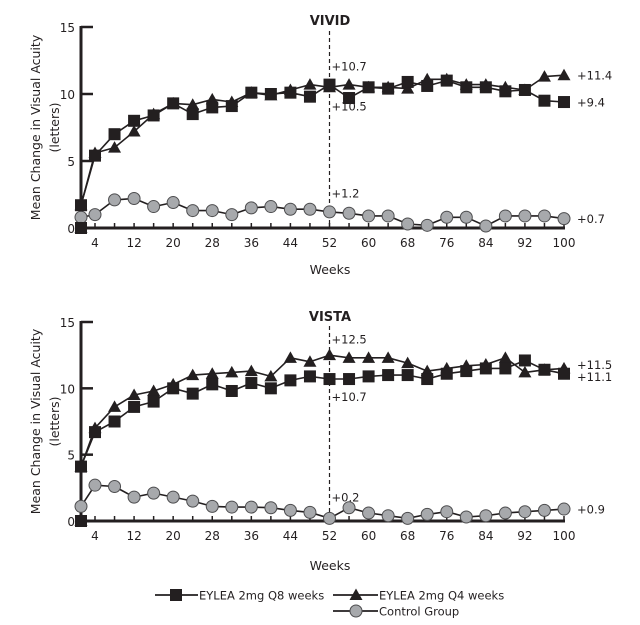 Image resolution: width=640 pixels, height=625 pixels. I want to click on value-annotation: +10.7, so click(349, 66).